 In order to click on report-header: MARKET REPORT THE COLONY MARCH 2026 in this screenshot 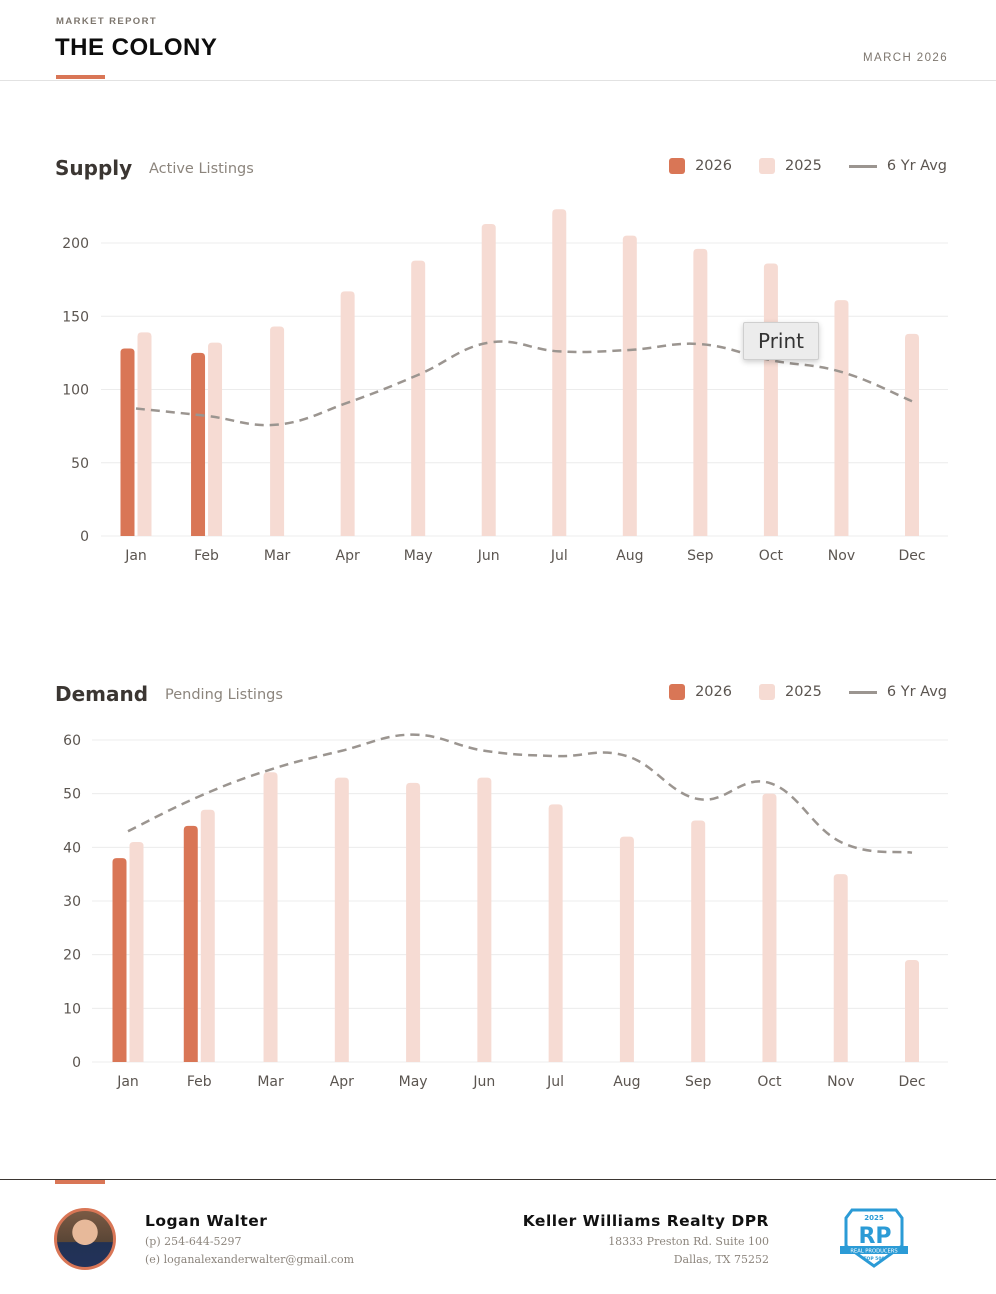, I will do `click(498, 40)`.